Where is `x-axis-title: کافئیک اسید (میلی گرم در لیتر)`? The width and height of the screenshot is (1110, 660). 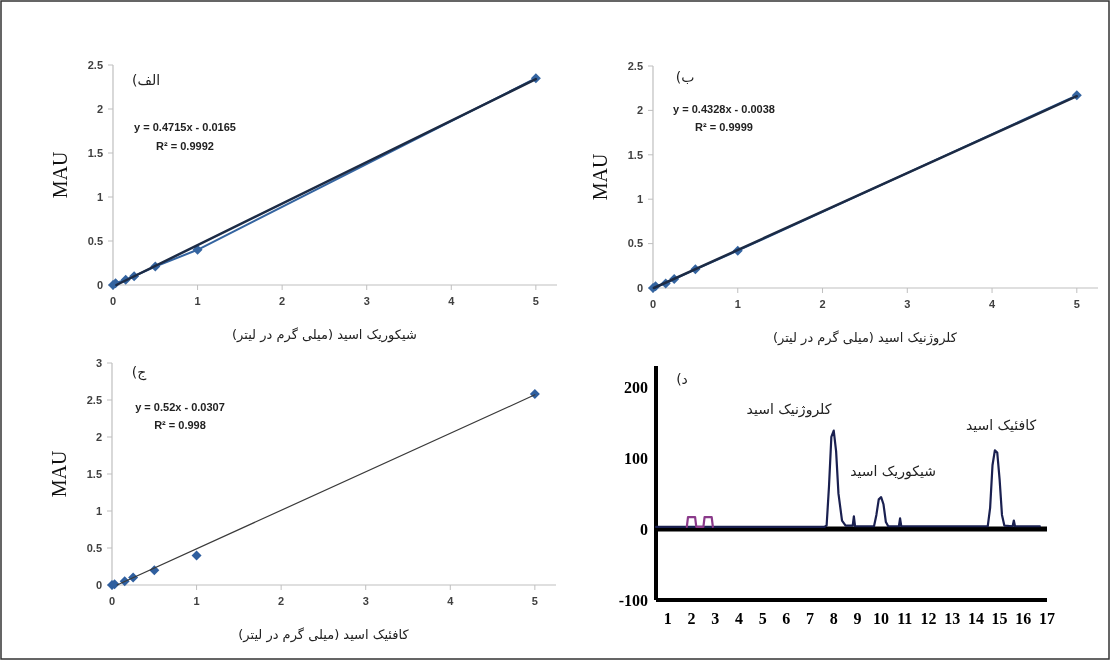 x-axis-title: کافئیک اسید (میلی گرم در لیتر) is located at coordinates (324, 635).